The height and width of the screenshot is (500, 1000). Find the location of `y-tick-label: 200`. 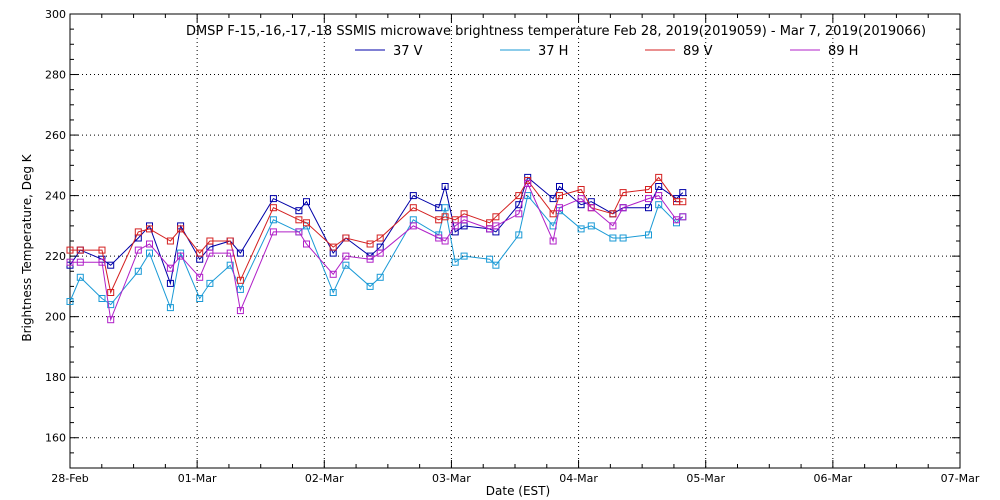

y-tick-label: 200 is located at coordinates (55, 317).